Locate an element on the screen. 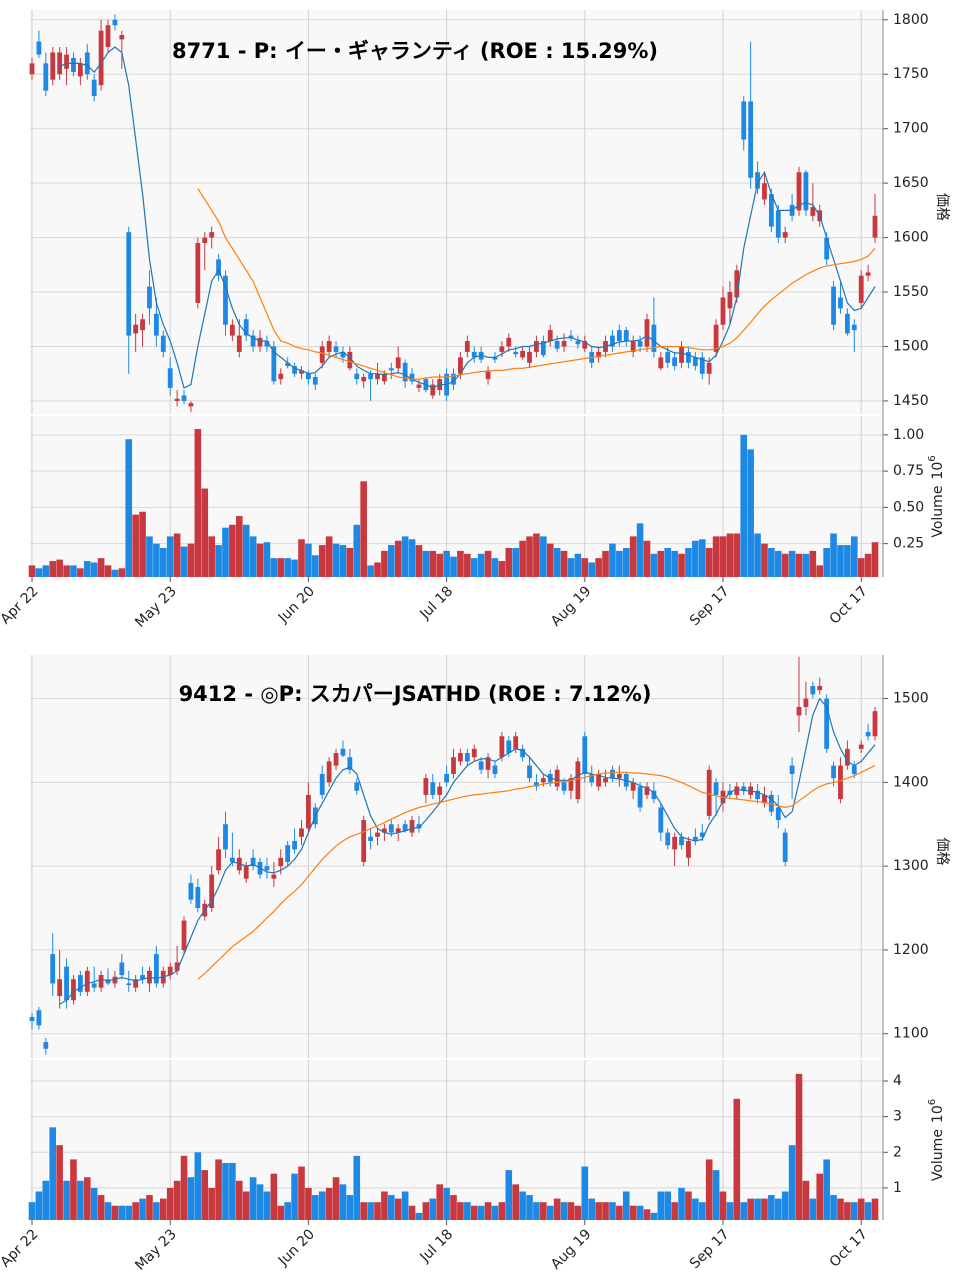 The image size is (960, 1286). y-tick-label: 1 is located at coordinates (897, 1188).